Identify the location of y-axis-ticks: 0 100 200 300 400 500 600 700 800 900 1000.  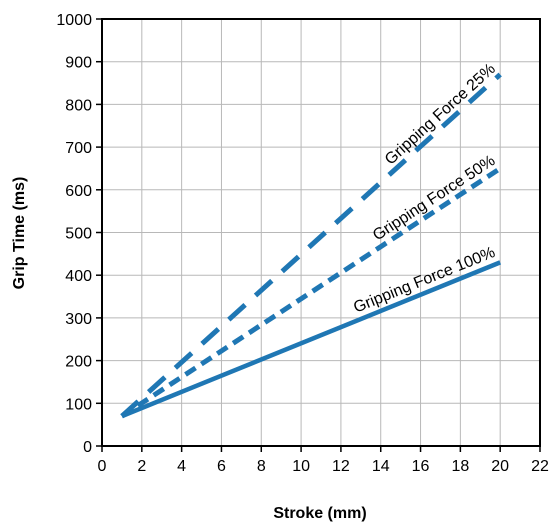
(79, 234).